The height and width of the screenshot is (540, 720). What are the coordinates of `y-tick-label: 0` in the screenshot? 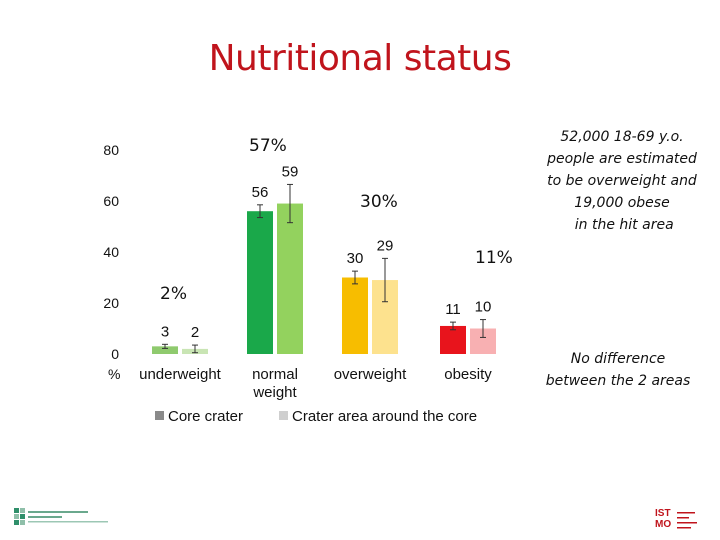 It's located at (115, 354).